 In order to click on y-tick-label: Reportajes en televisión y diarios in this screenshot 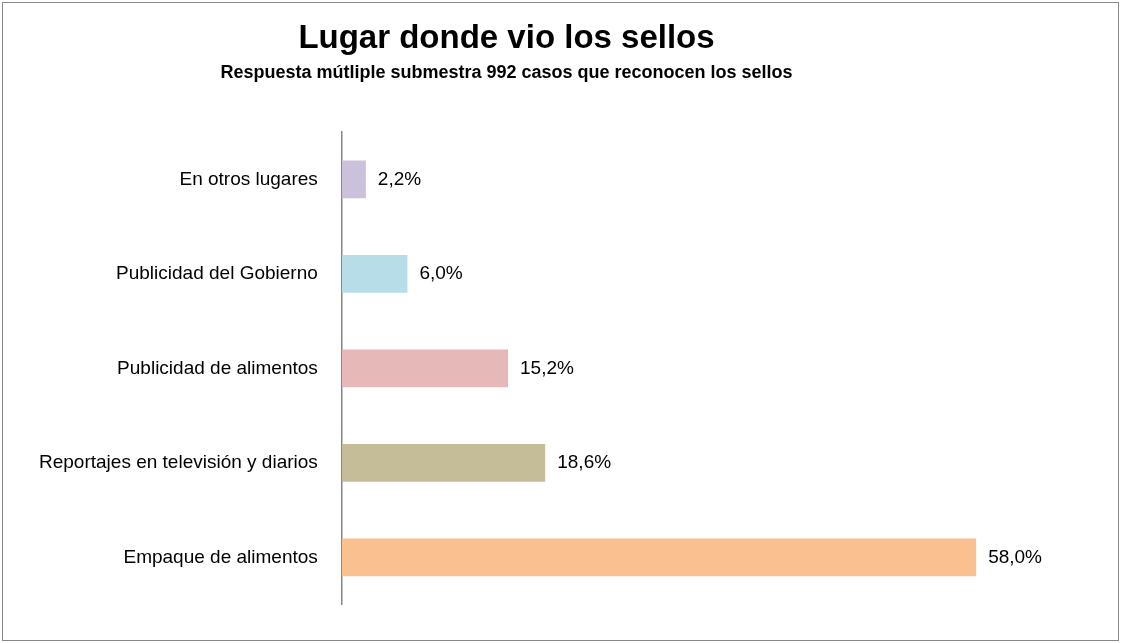, I will do `click(178, 462)`.